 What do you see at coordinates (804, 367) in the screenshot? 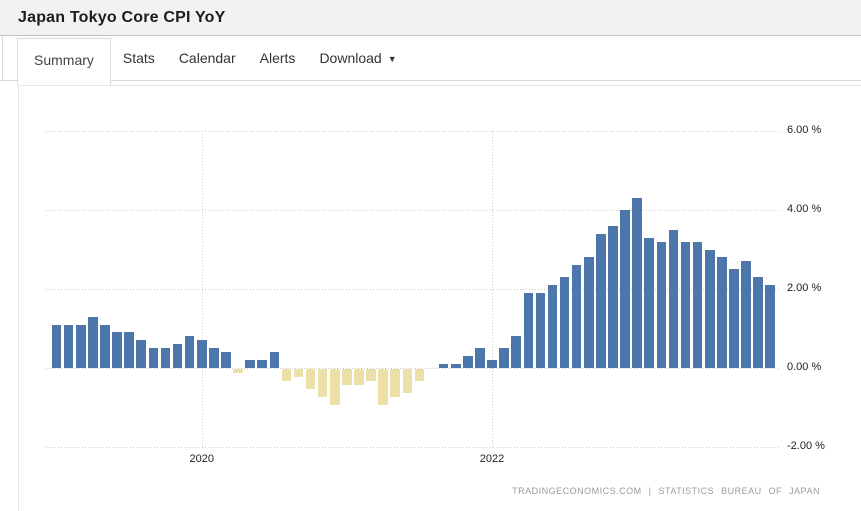
I see `y-axis-tick-label: 0.00 %` at bounding box center [804, 367].